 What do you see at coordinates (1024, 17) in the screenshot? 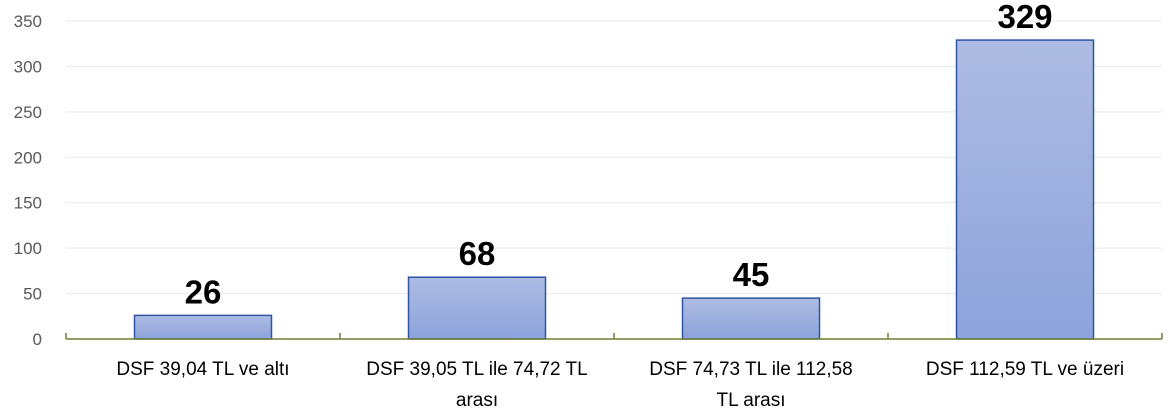
I see `data-label: 329` at bounding box center [1024, 17].